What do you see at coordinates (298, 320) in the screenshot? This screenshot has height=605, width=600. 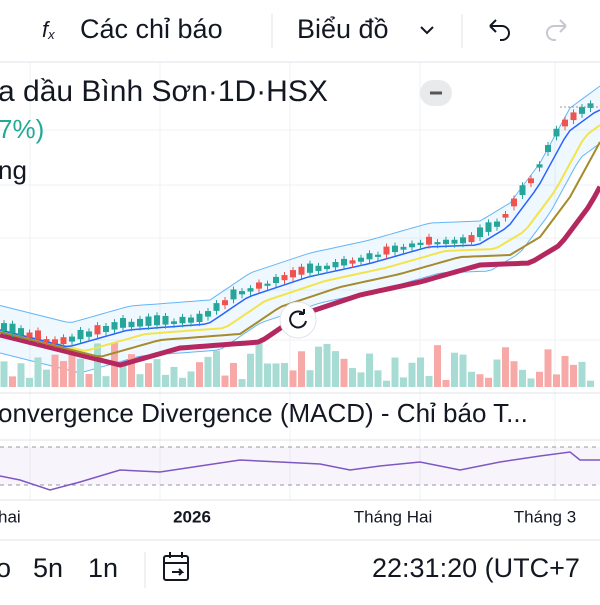 I see `reset-button` at bounding box center [298, 320].